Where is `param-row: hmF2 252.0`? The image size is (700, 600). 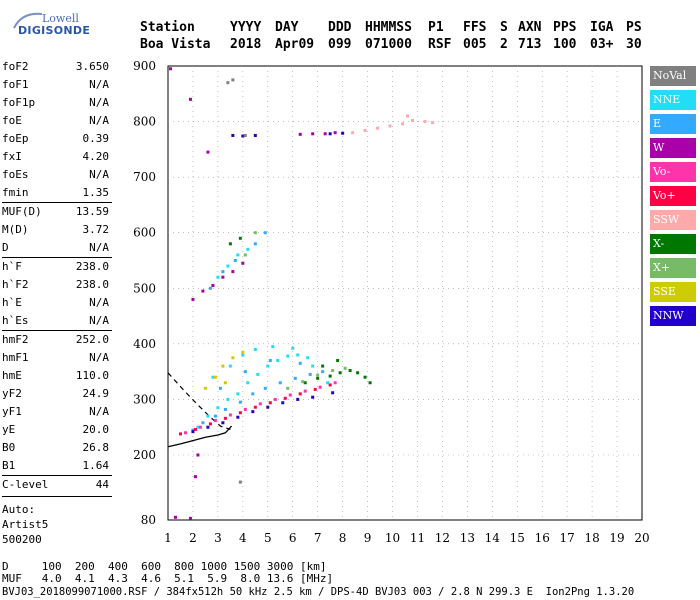 param-row: hmF2 252.0 is located at coordinates (57, 340).